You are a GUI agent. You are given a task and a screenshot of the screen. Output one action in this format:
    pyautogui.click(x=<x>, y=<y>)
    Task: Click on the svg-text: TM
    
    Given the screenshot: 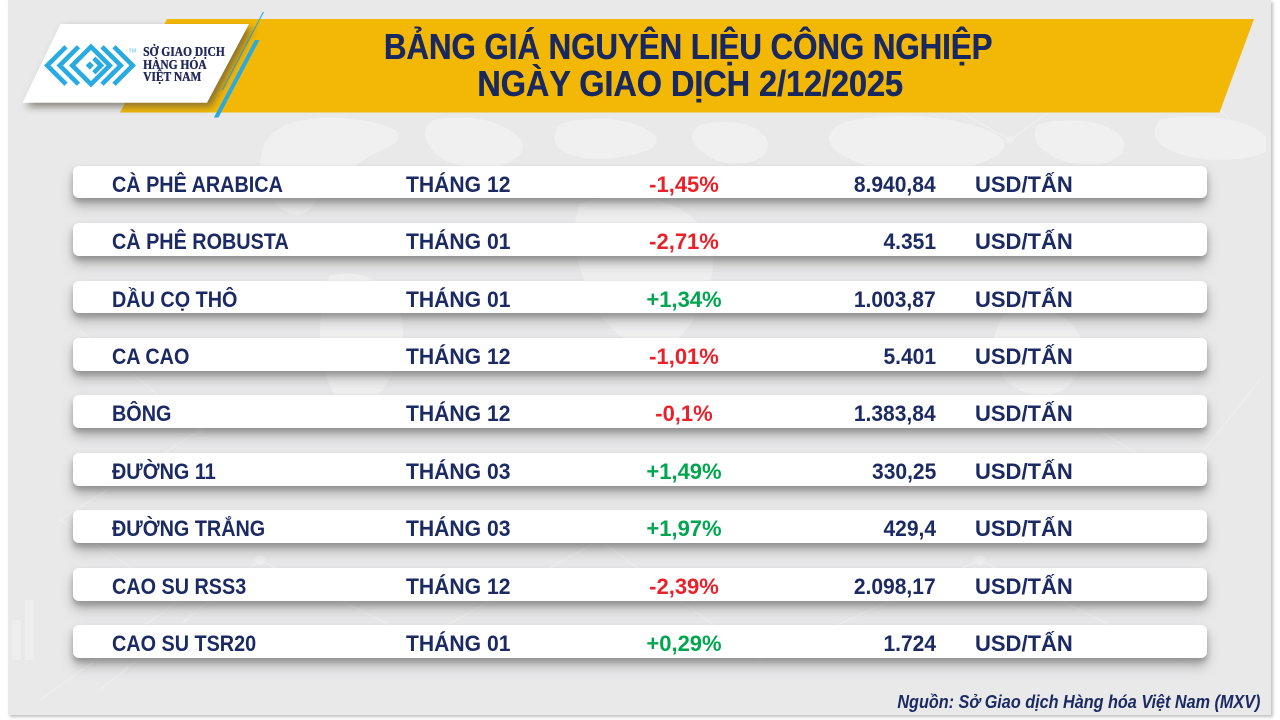 What is the action you would take?
    pyautogui.click(x=133, y=52)
    